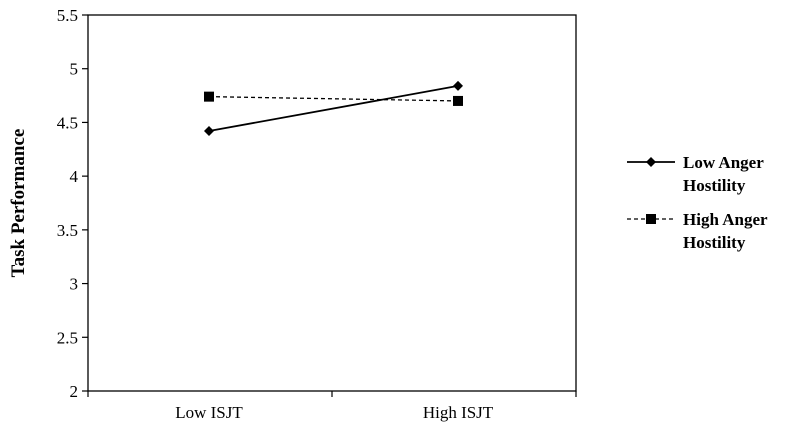 This screenshot has height=431, width=794. Describe the element at coordinates (74, 284) in the screenshot. I see `y-tick-label: 3` at that location.